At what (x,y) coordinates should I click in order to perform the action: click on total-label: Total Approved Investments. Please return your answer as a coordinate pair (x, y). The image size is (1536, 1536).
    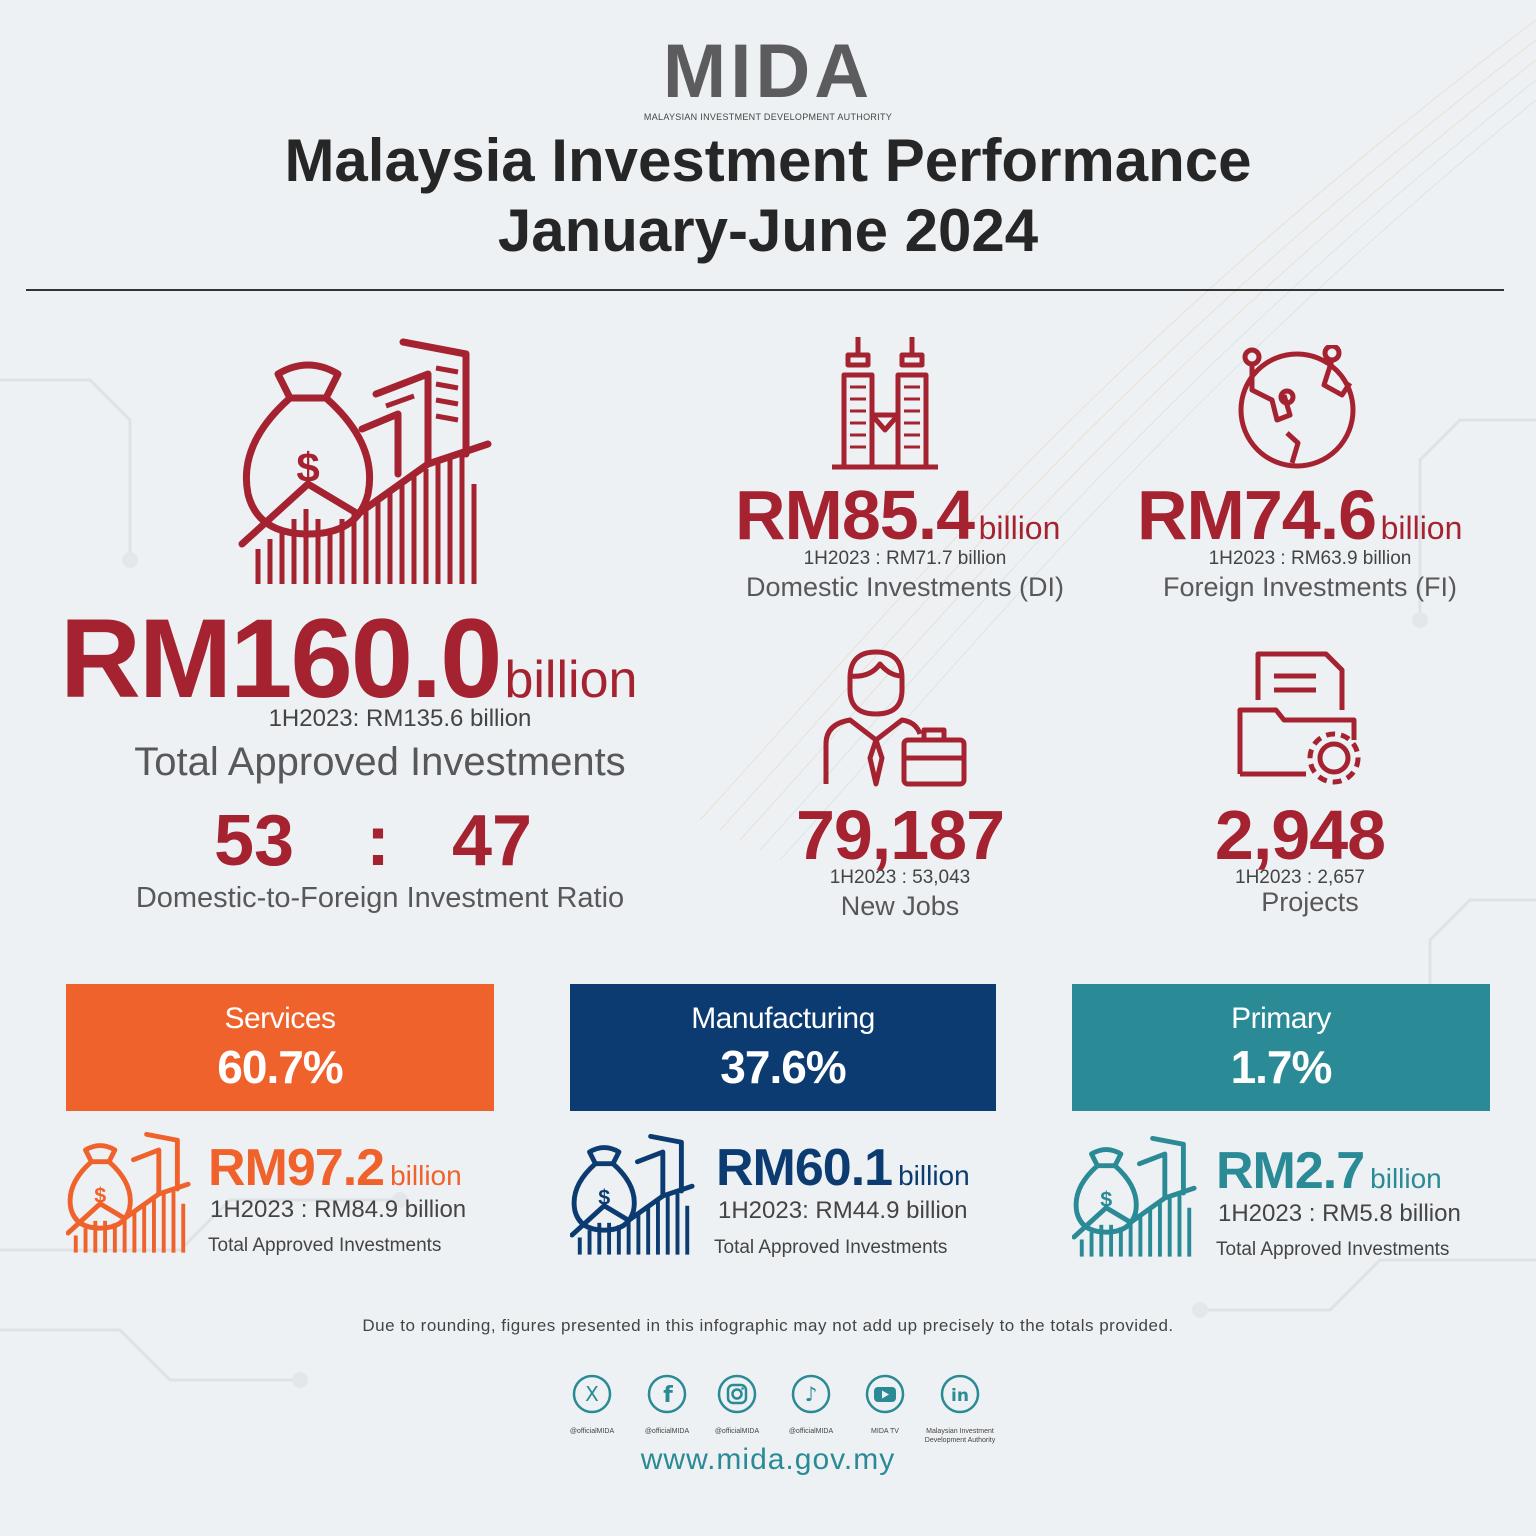
    Looking at the image, I should click on (380, 762).